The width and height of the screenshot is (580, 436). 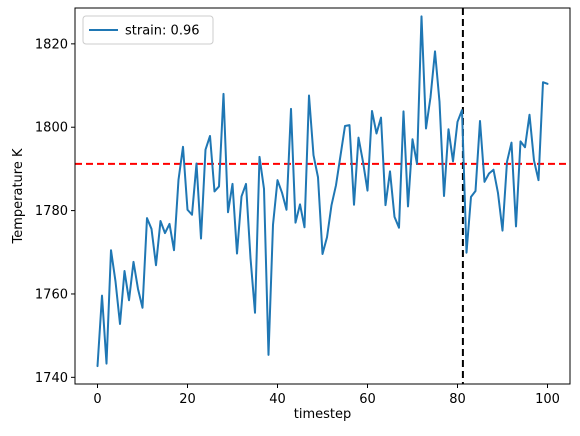 What do you see at coordinates (18, 196) in the screenshot?
I see `y-axis-label: Temperature K` at bounding box center [18, 196].